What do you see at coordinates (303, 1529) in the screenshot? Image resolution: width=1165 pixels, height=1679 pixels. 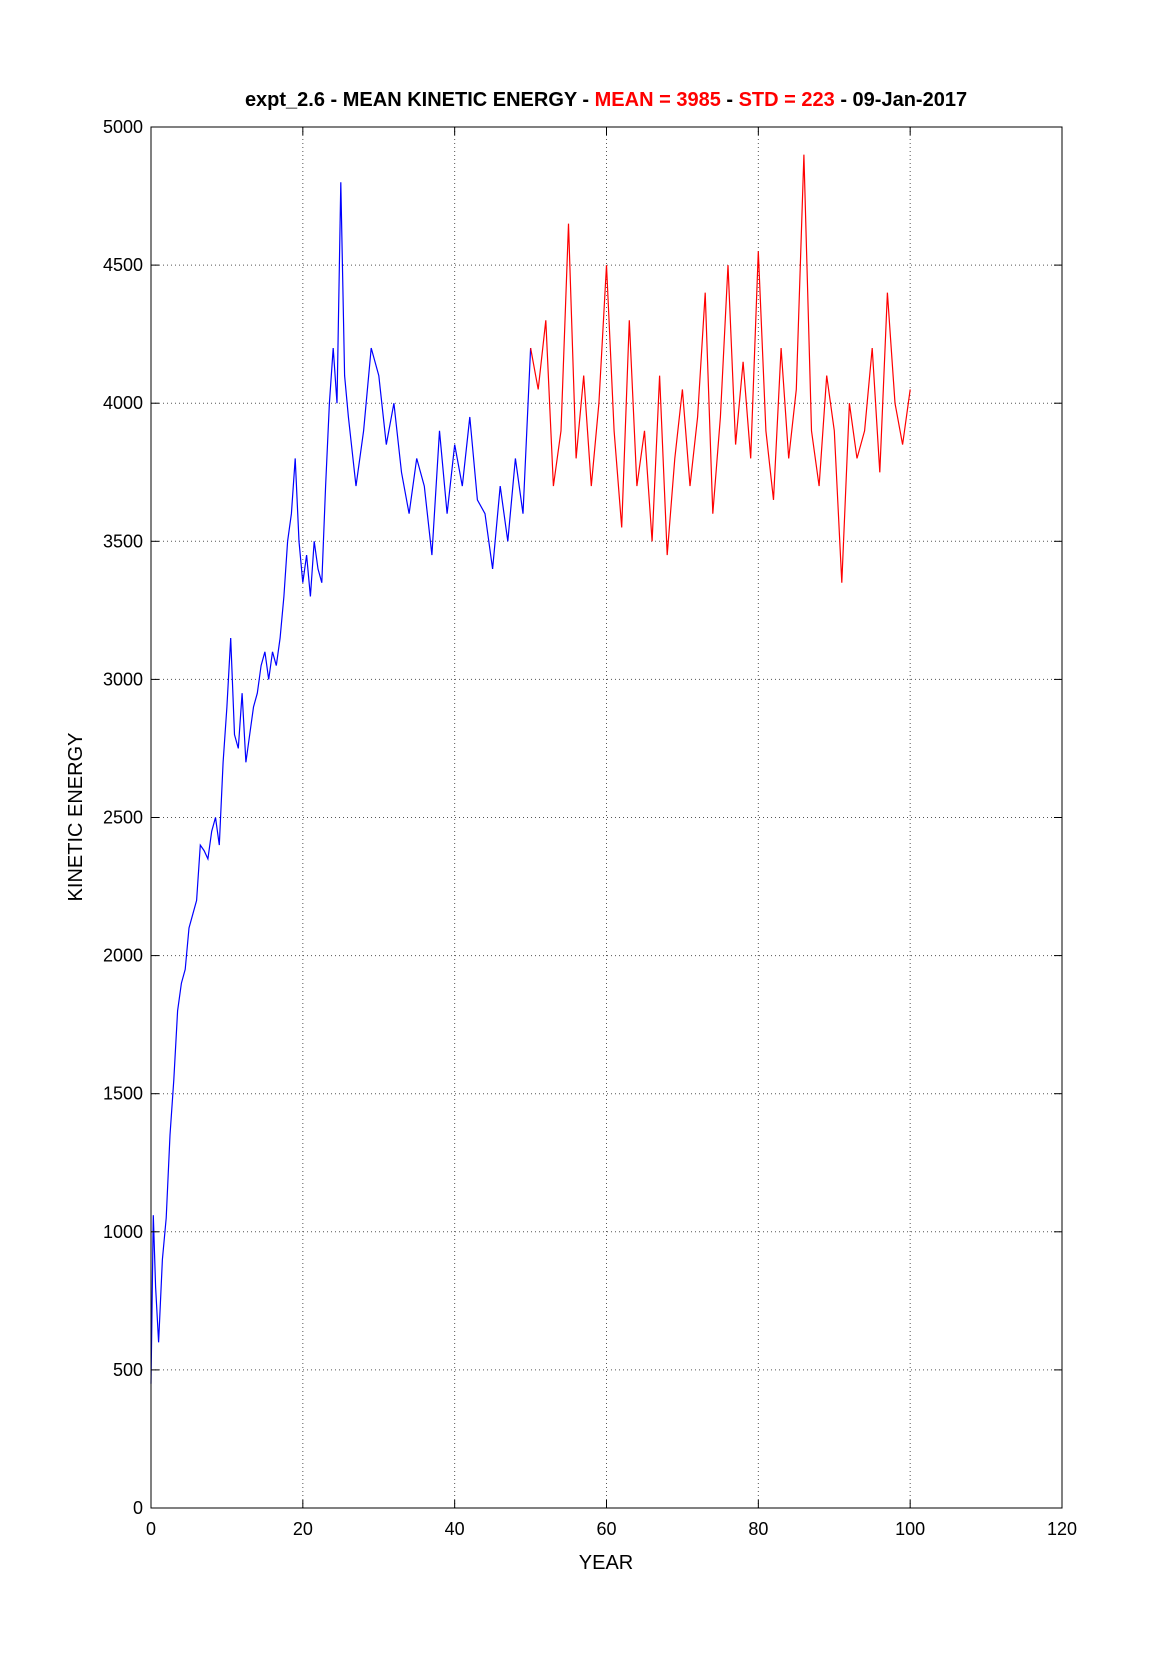 I see `x-tick-label: 20` at bounding box center [303, 1529].